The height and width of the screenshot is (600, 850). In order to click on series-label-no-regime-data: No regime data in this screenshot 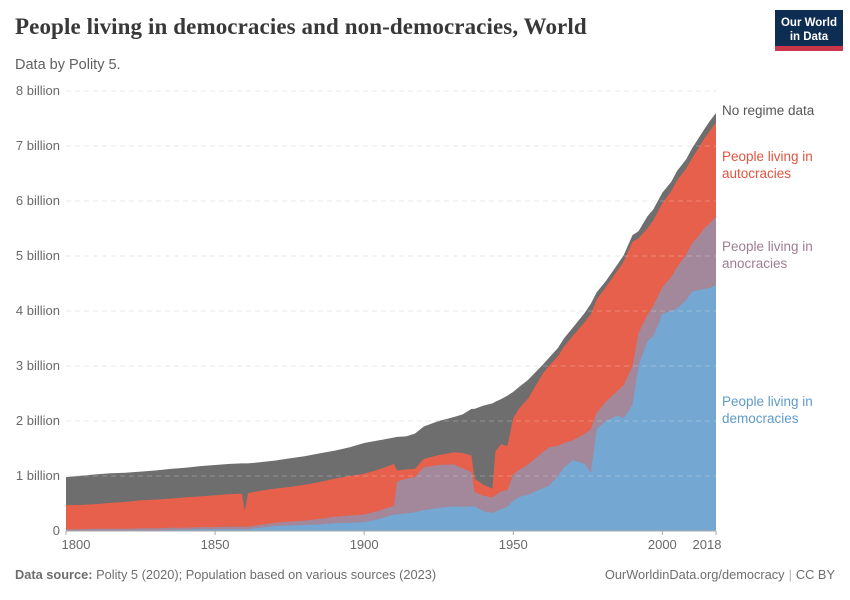, I will do `click(768, 110)`.